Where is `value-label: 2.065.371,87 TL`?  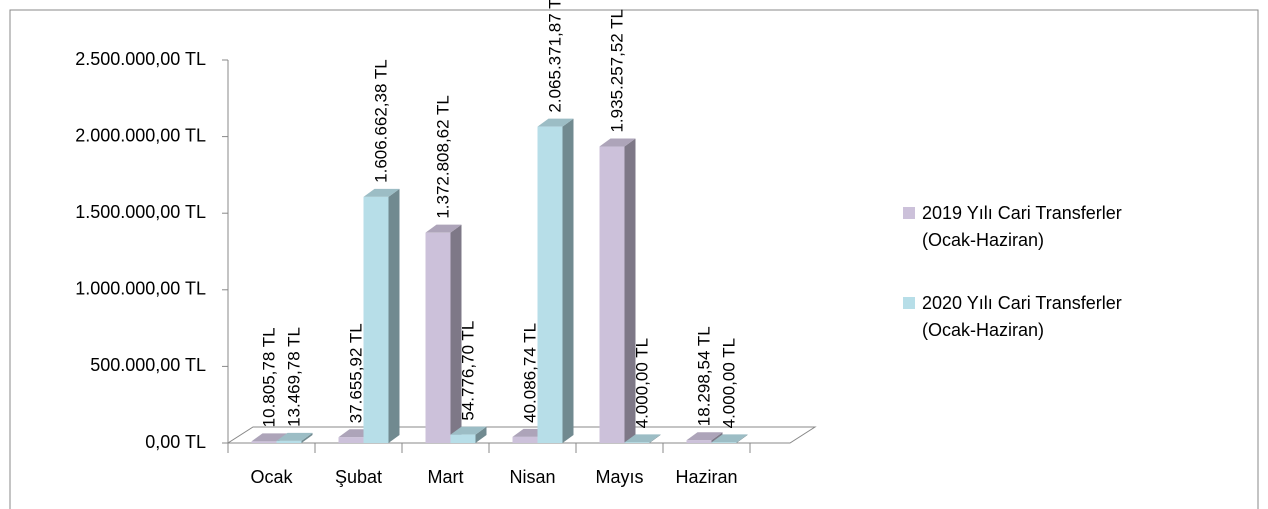
value-label: 2.065.371,87 TL is located at coordinates (554, 56).